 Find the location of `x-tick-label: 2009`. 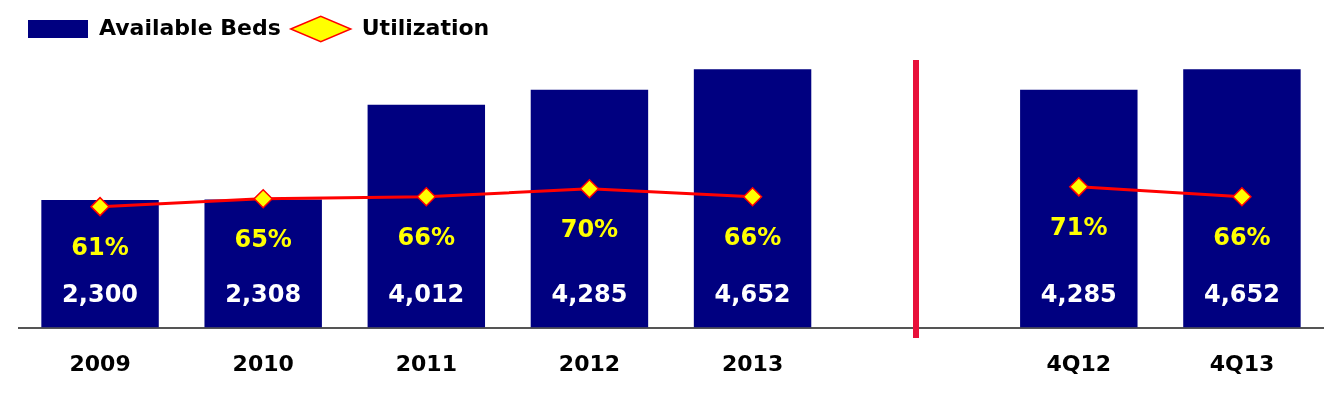

x-tick-label: 2009 is located at coordinates (100, 363).